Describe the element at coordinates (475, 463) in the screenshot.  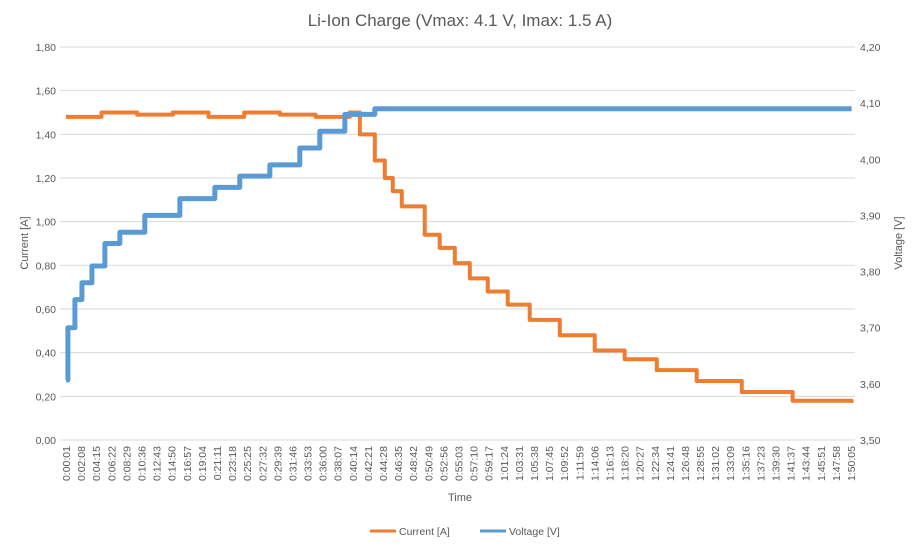
I see `x-tick-label: 0:57:10` at that location.